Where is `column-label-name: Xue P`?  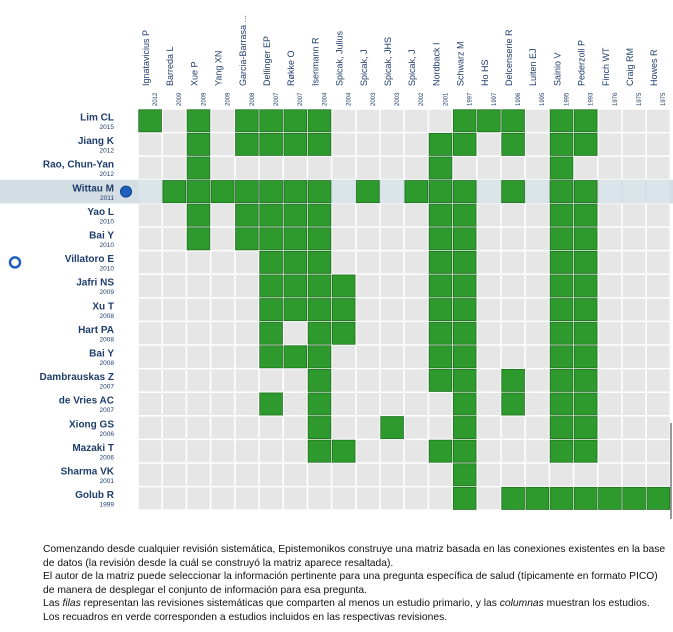 column-label-name: Xue P is located at coordinates (194, 73).